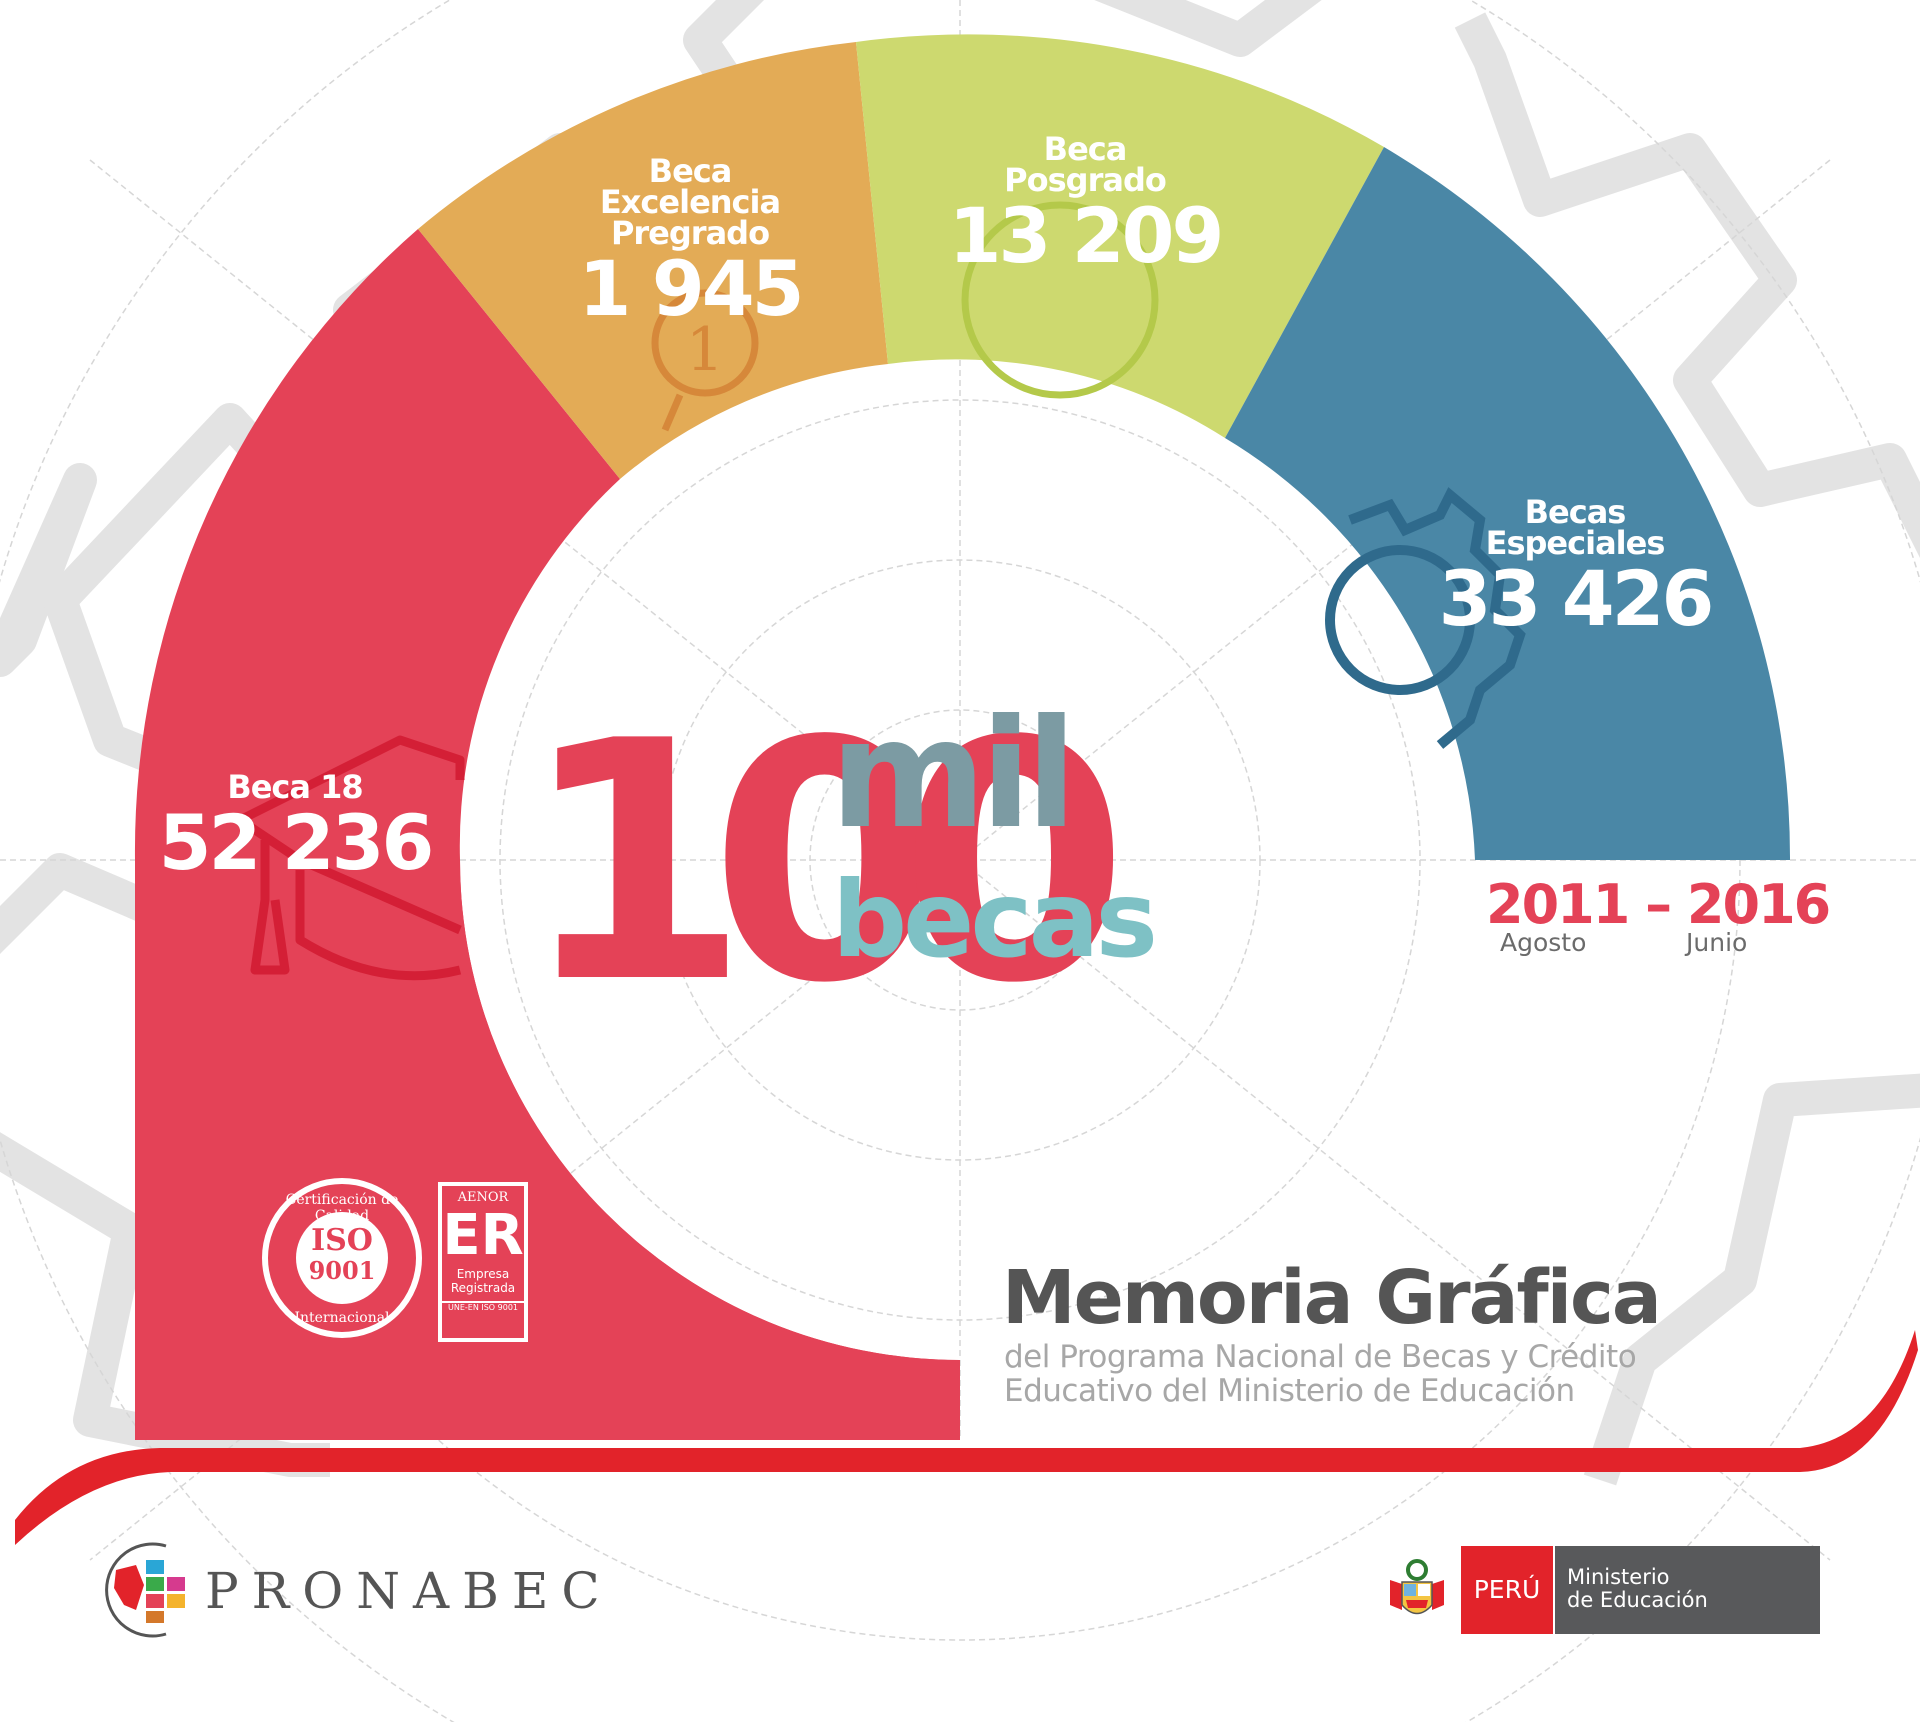 The image size is (1920, 1722). I want to click on aenor-title: AENOR, so click(483, 1197).